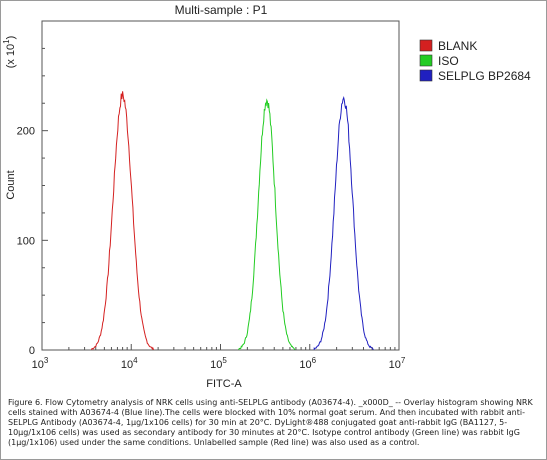  What do you see at coordinates (26, 132) in the screenshot?
I see `y-tick-label: 200` at bounding box center [26, 132].